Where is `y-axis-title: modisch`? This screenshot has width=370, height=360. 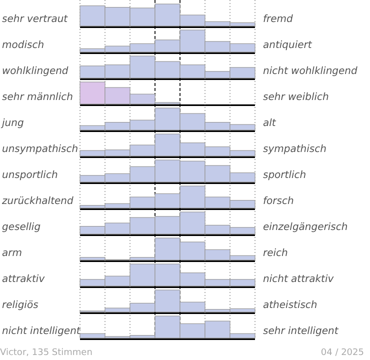 y-axis-title: modisch is located at coordinates (23, 45).